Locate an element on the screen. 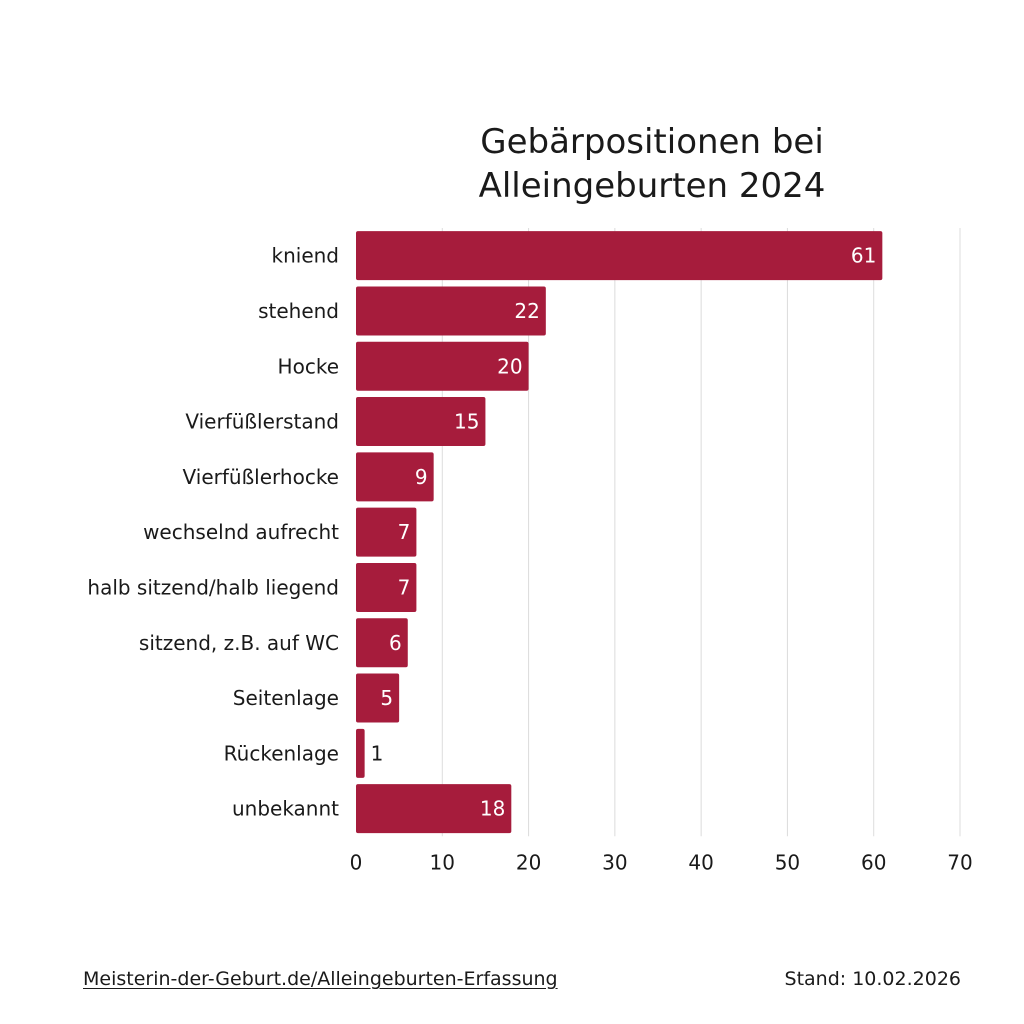 The image size is (1024, 1024). x-tick-label: 60 is located at coordinates (873, 862).